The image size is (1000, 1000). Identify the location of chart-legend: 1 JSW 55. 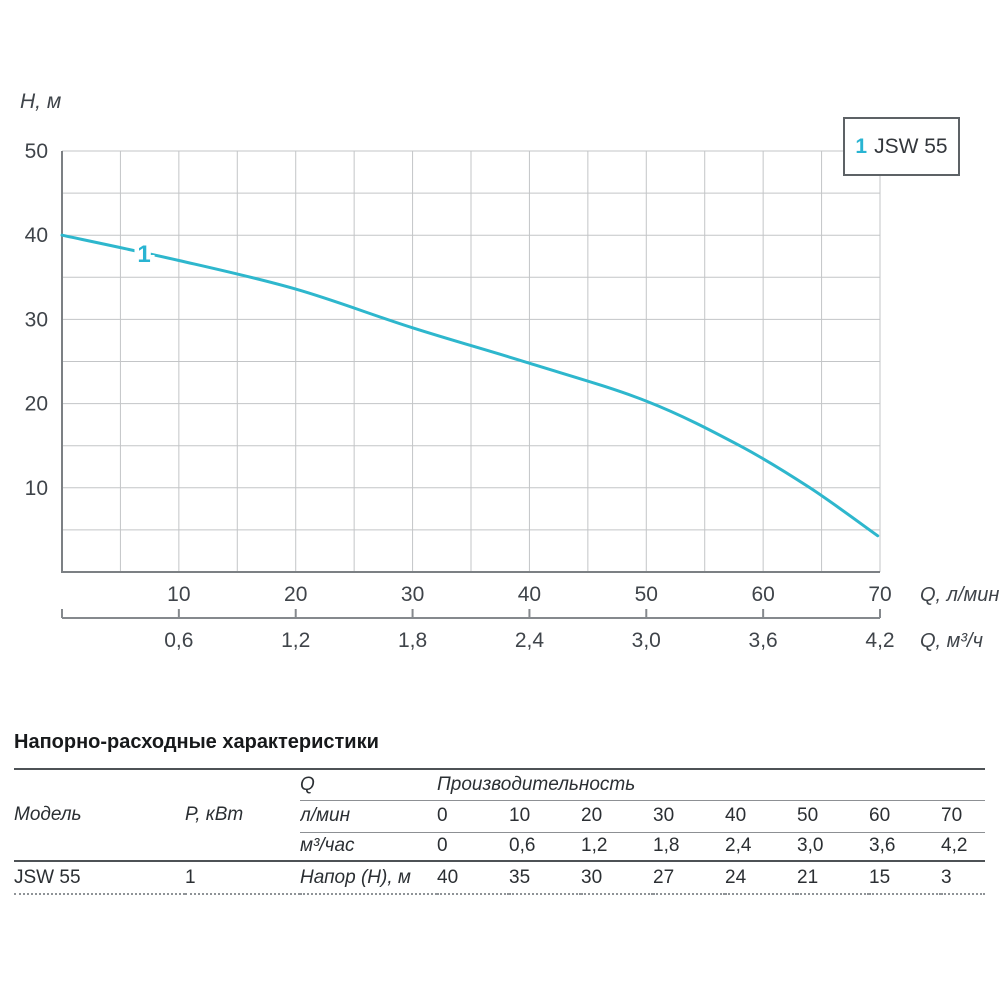
(901, 146).